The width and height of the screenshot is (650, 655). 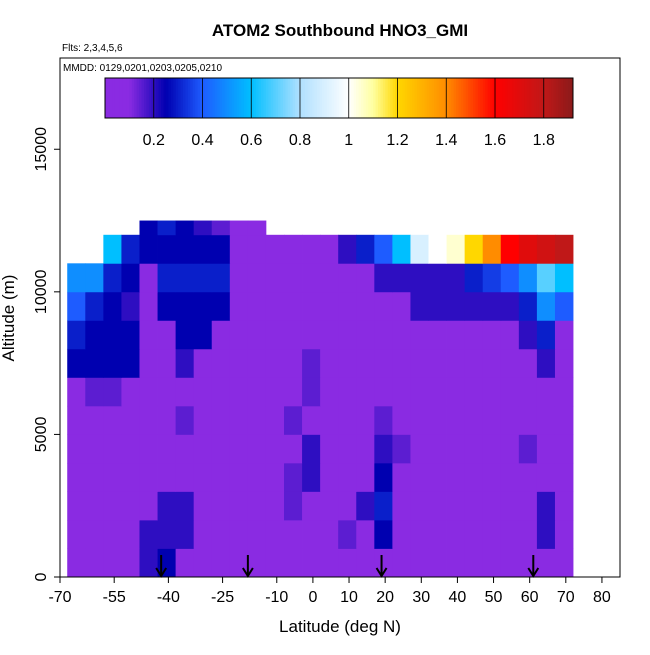 What do you see at coordinates (92, 48) in the screenshot?
I see `subtitle: Flts: 2,3,4,5,6` at bounding box center [92, 48].